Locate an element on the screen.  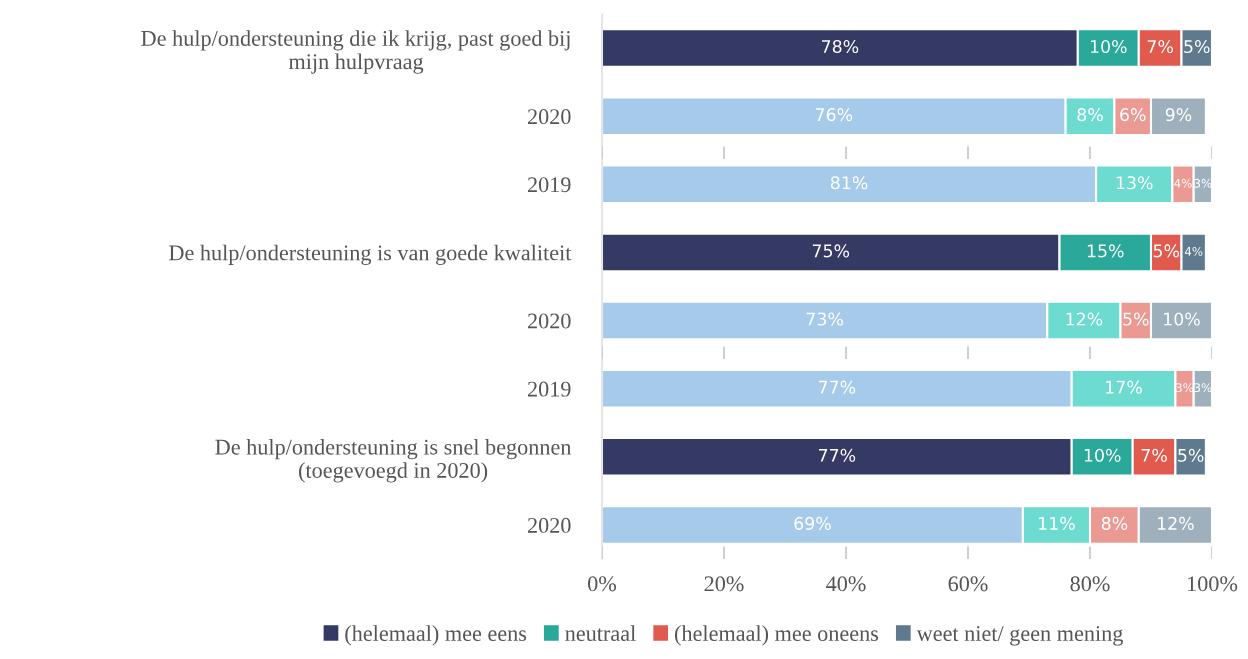
data-label: 17% is located at coordinates (1124, 387).